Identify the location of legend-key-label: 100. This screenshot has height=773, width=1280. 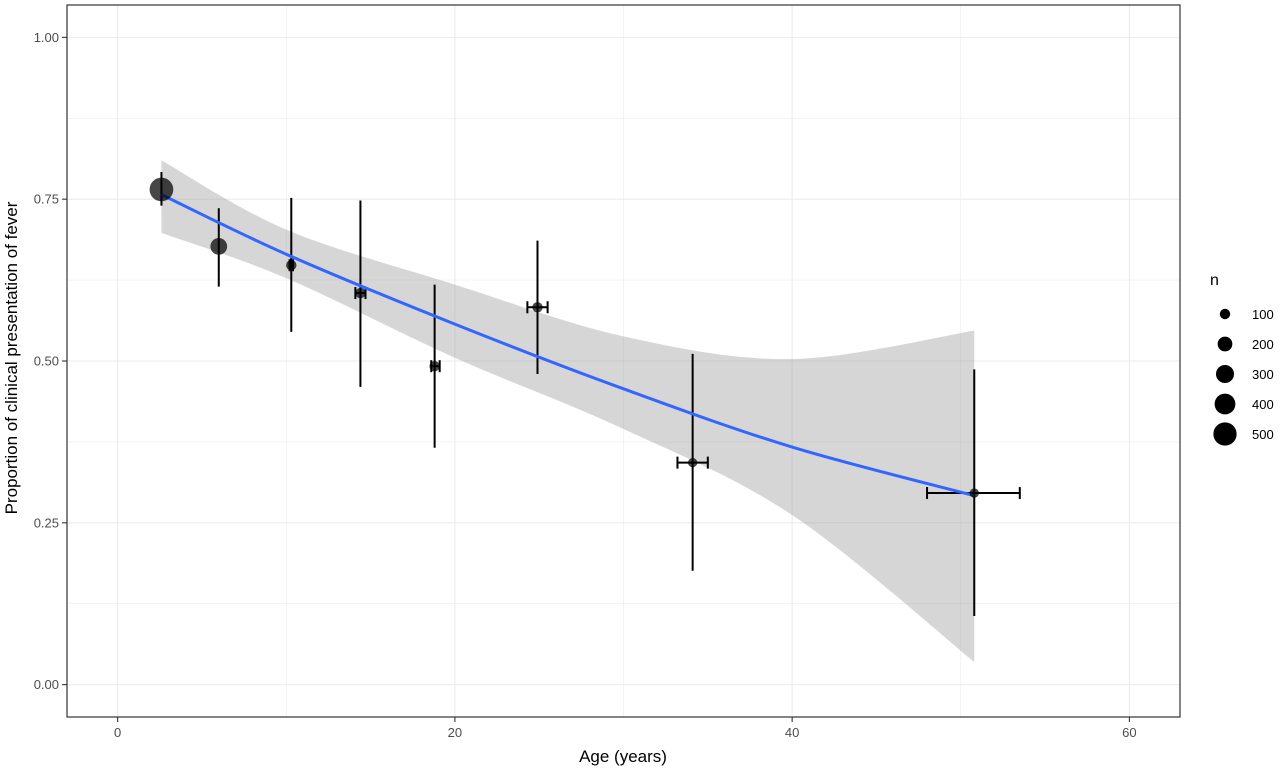
(1263, 314).